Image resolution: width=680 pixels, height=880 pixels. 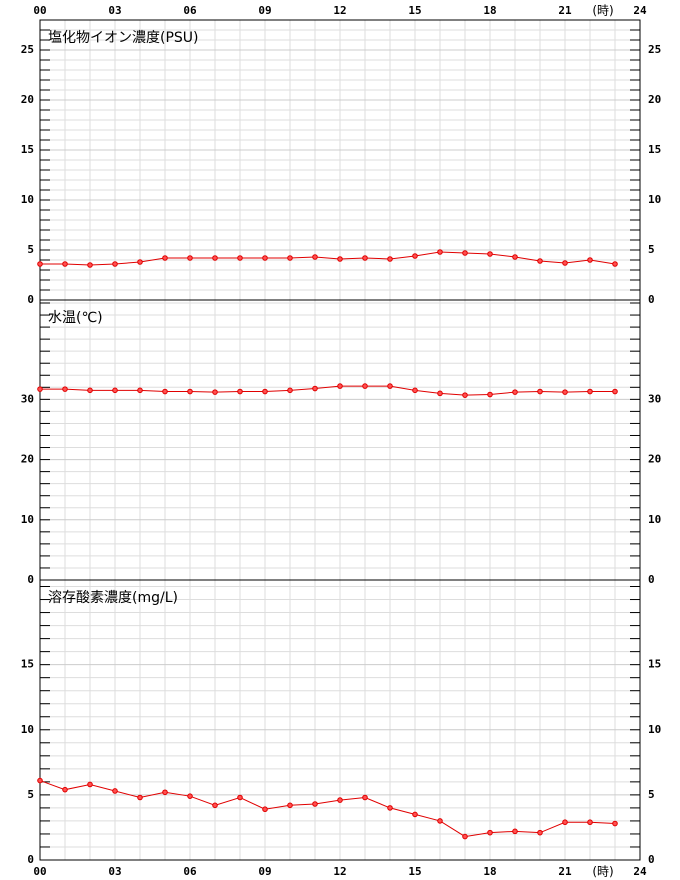 I want to click on x-tick-label: 24, so click(x=640, y=10).